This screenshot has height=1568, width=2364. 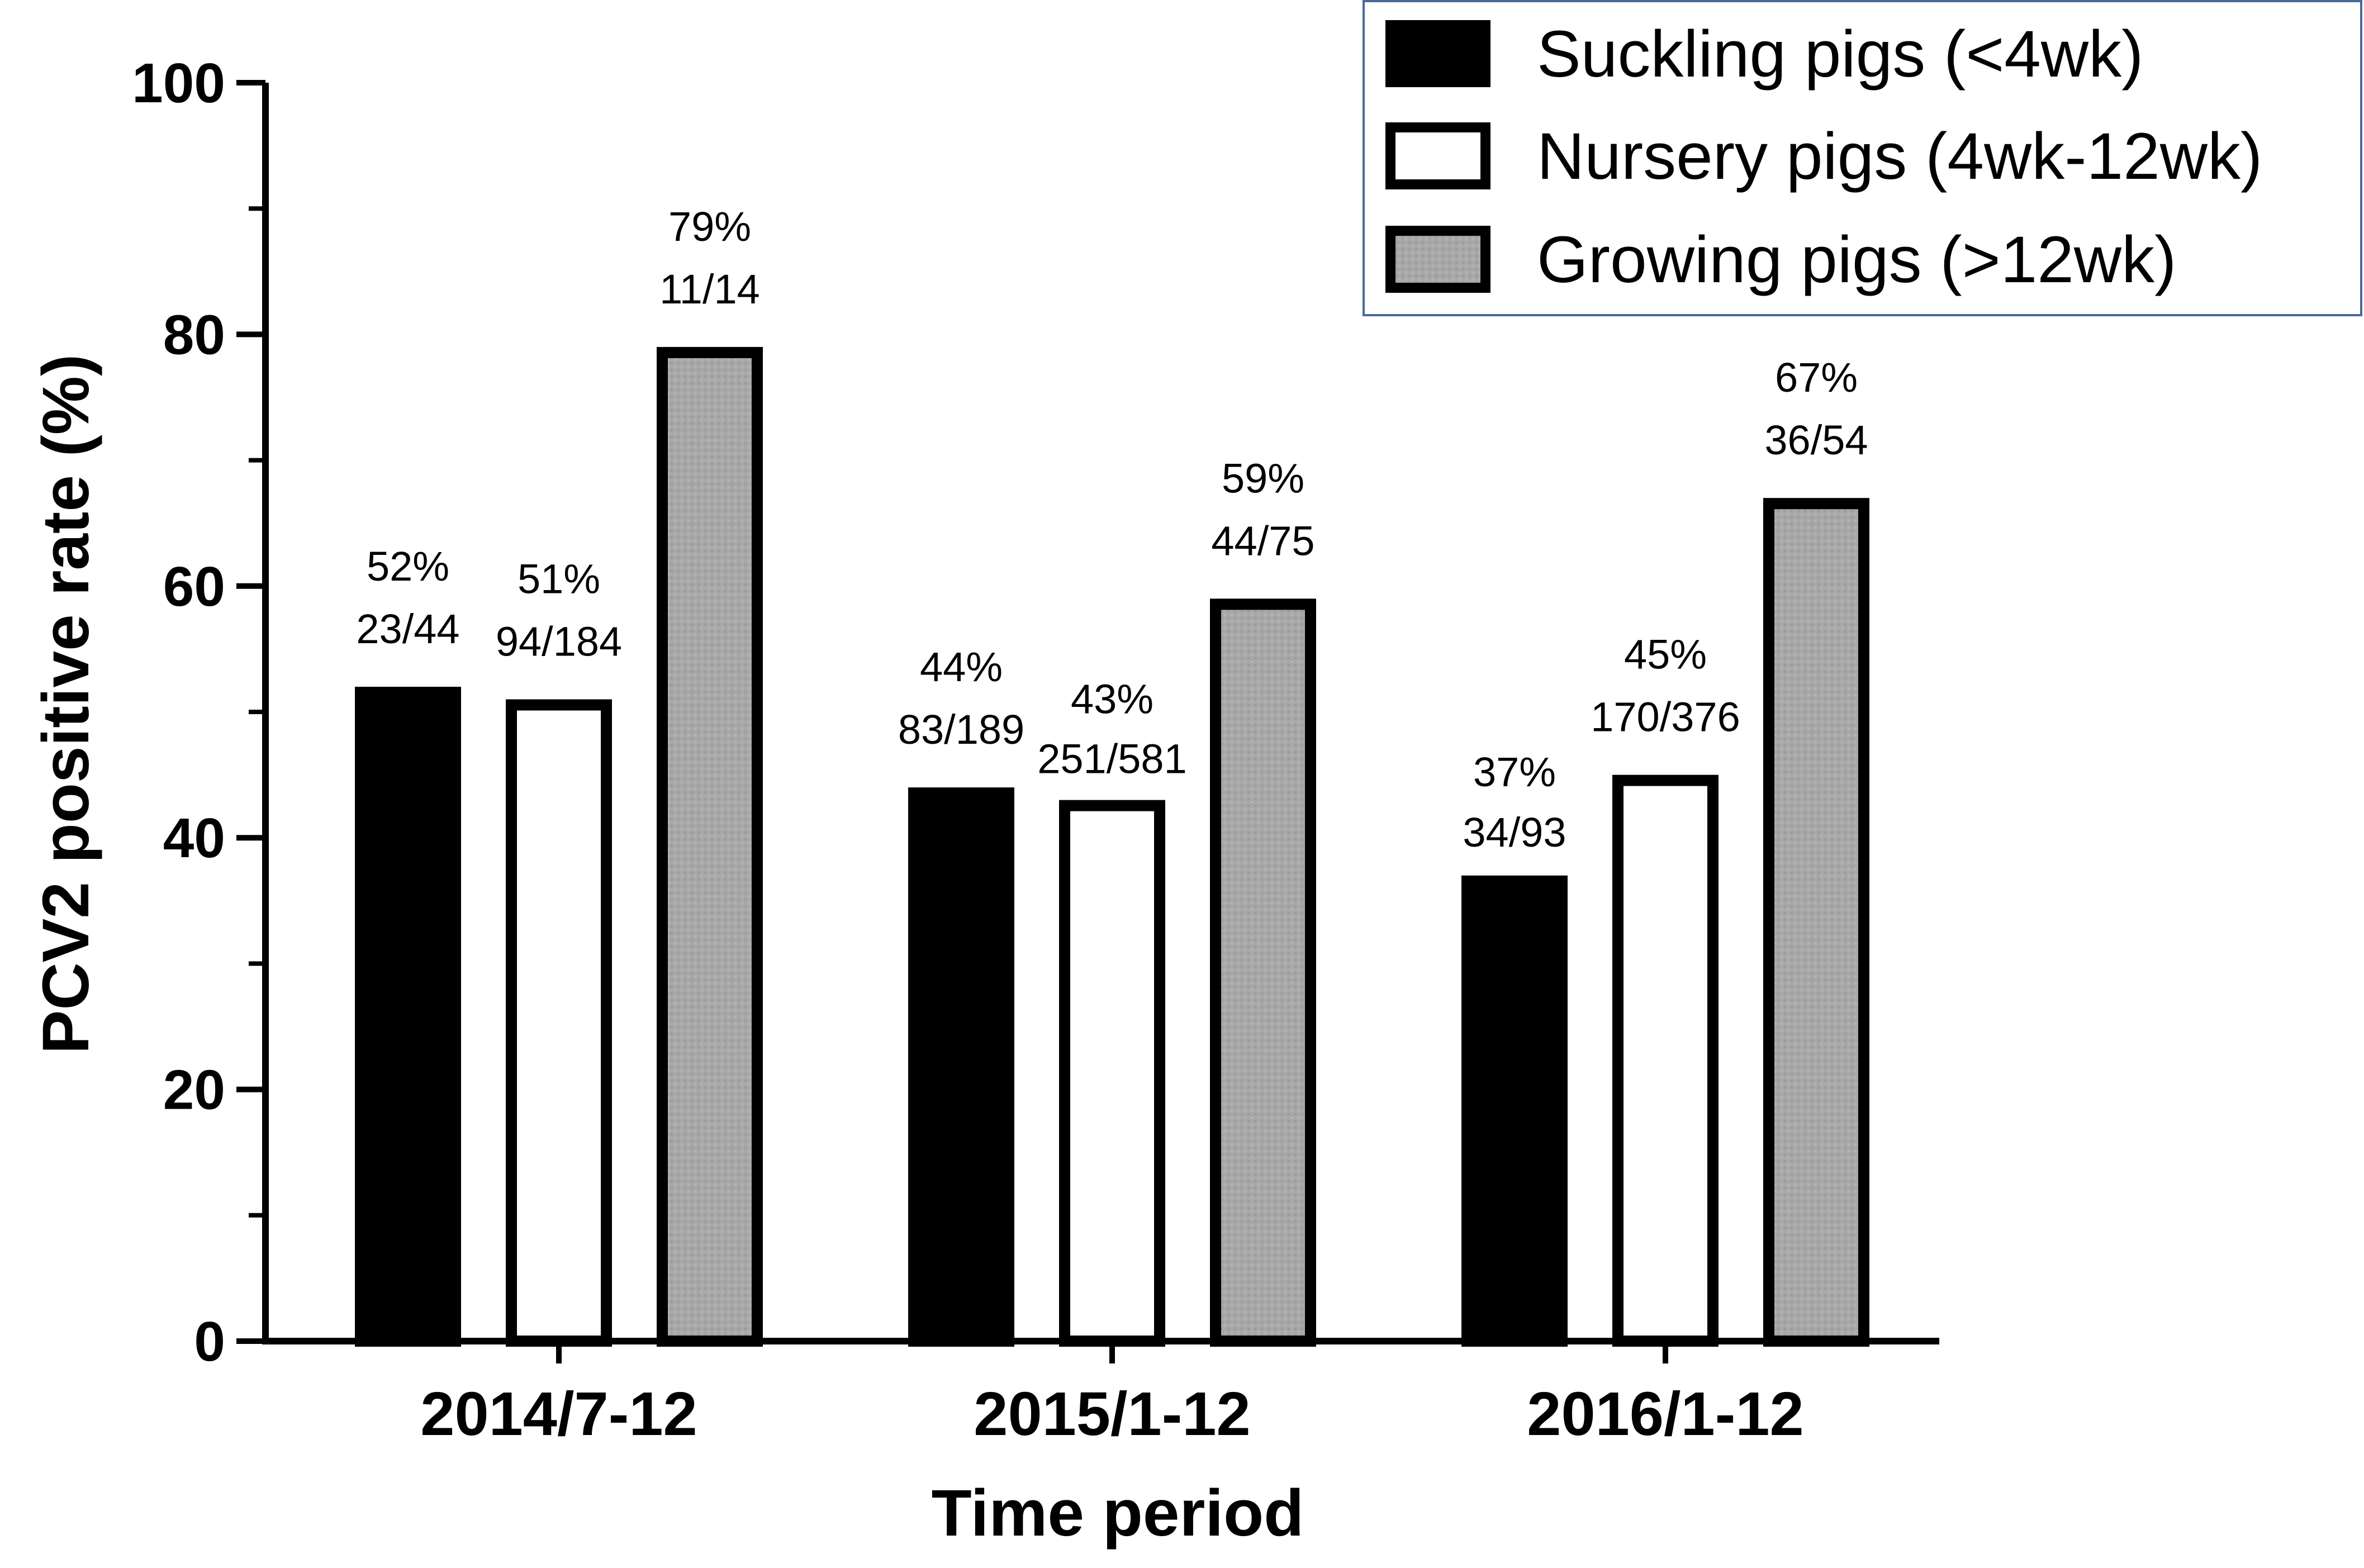 I want to click on bar-count-label: 11/14, so click(x=710, y=289).